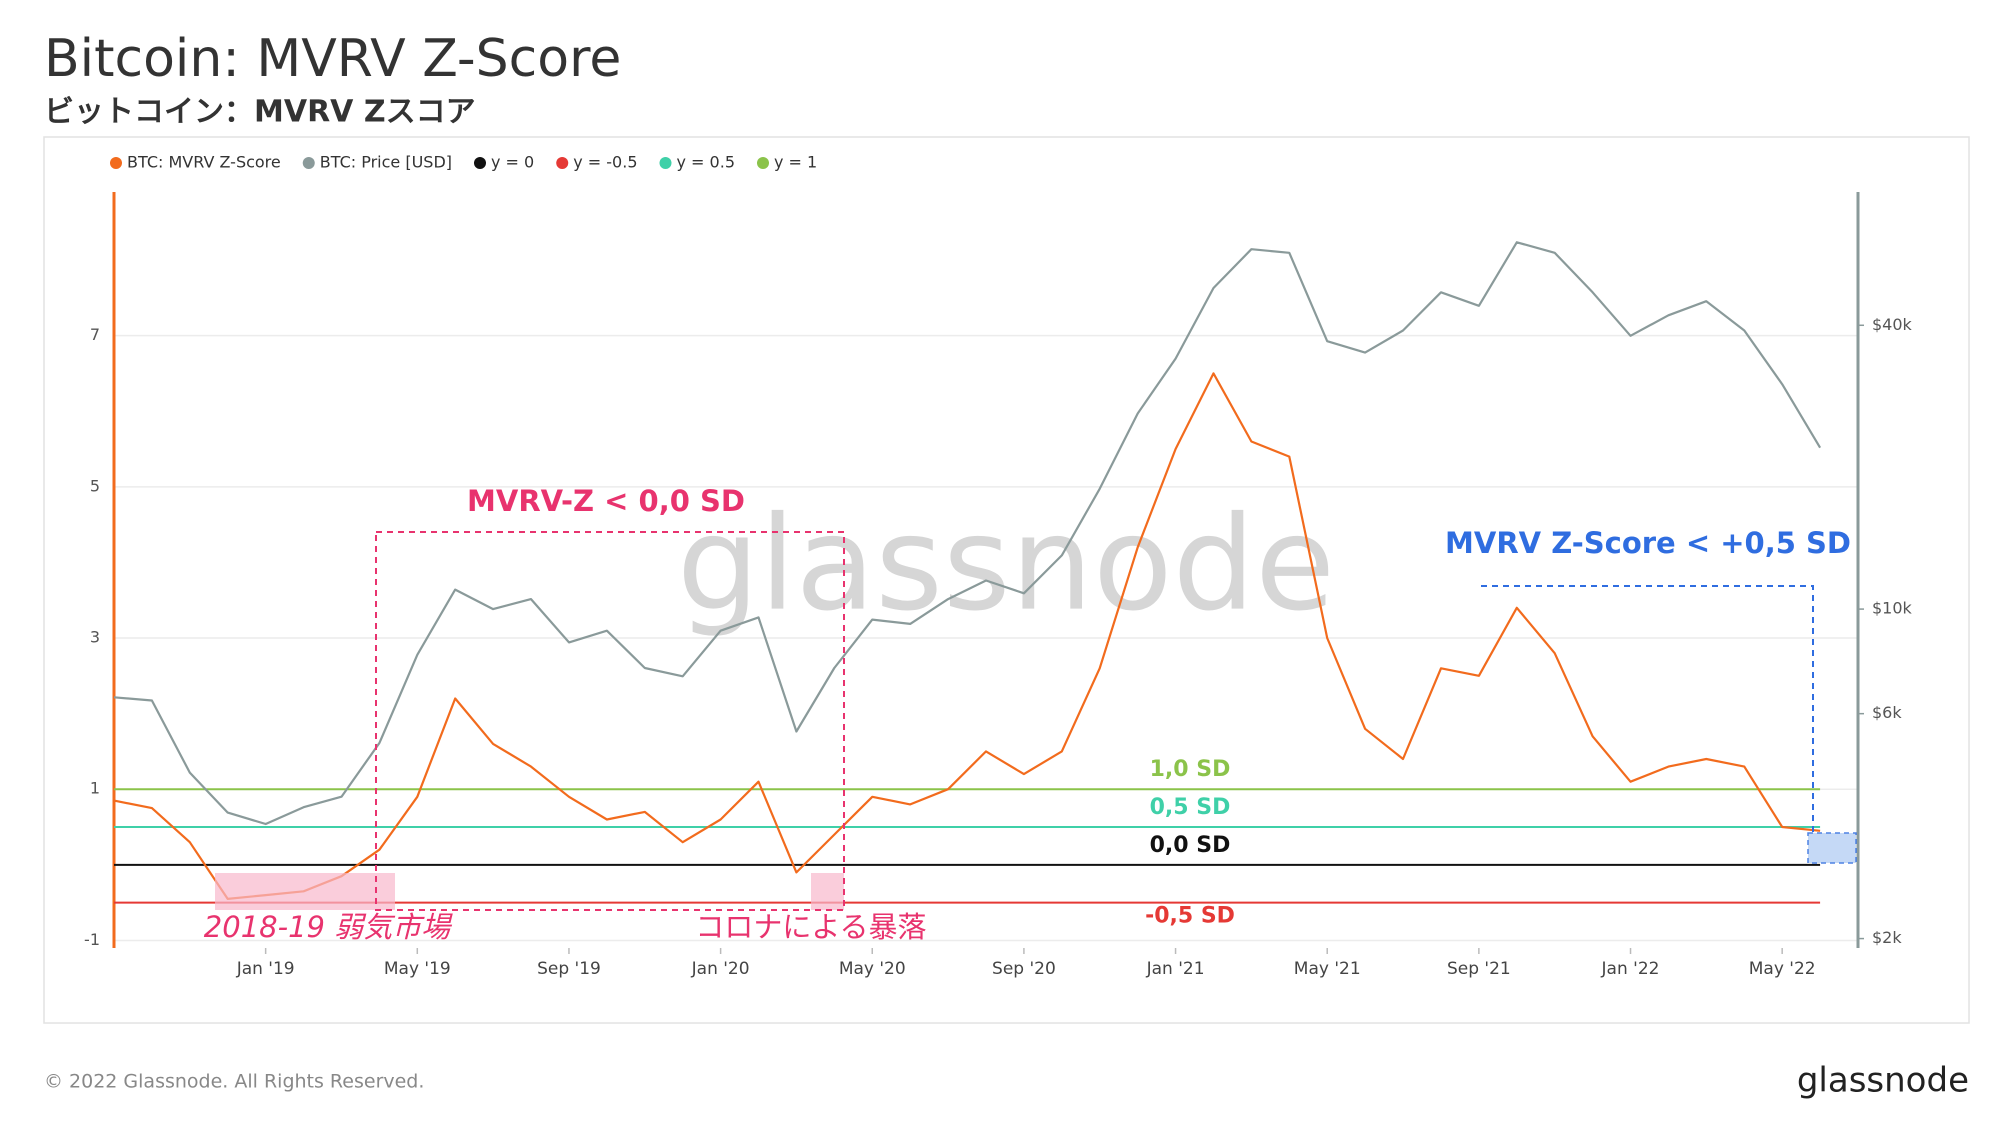 The width and height of the screenshot is (2000, 1124). Describe the element at coordinates (1648, 543) in the screenshot. I see `annotation: MVRV Z-Score < +0,5 SD` at that location.